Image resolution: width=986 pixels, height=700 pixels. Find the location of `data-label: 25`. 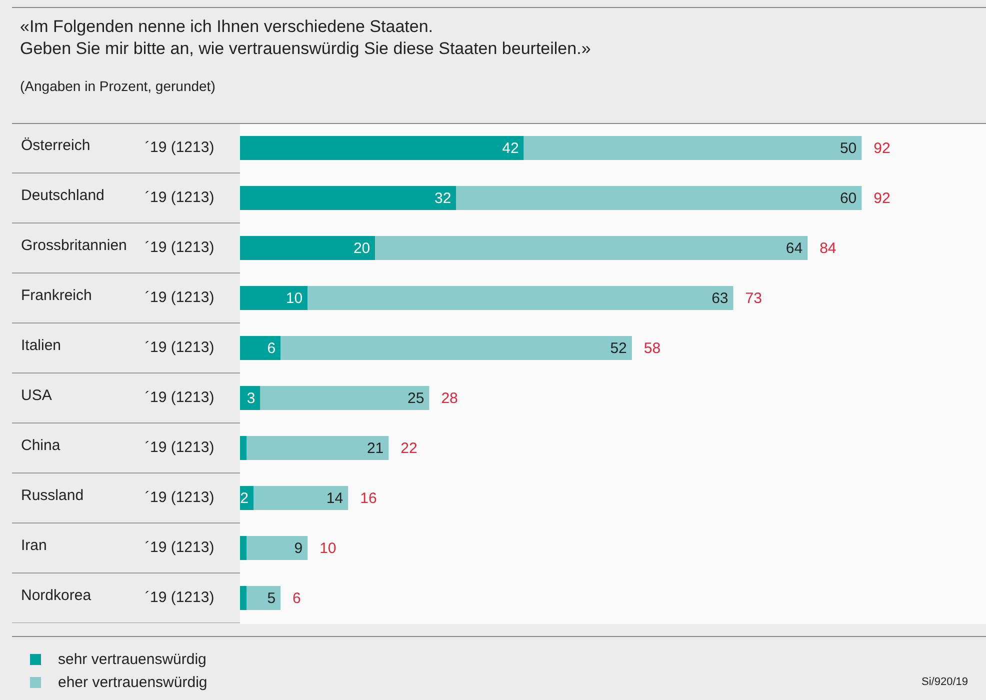

data-label: 25 is located at coordinates (416, 398).